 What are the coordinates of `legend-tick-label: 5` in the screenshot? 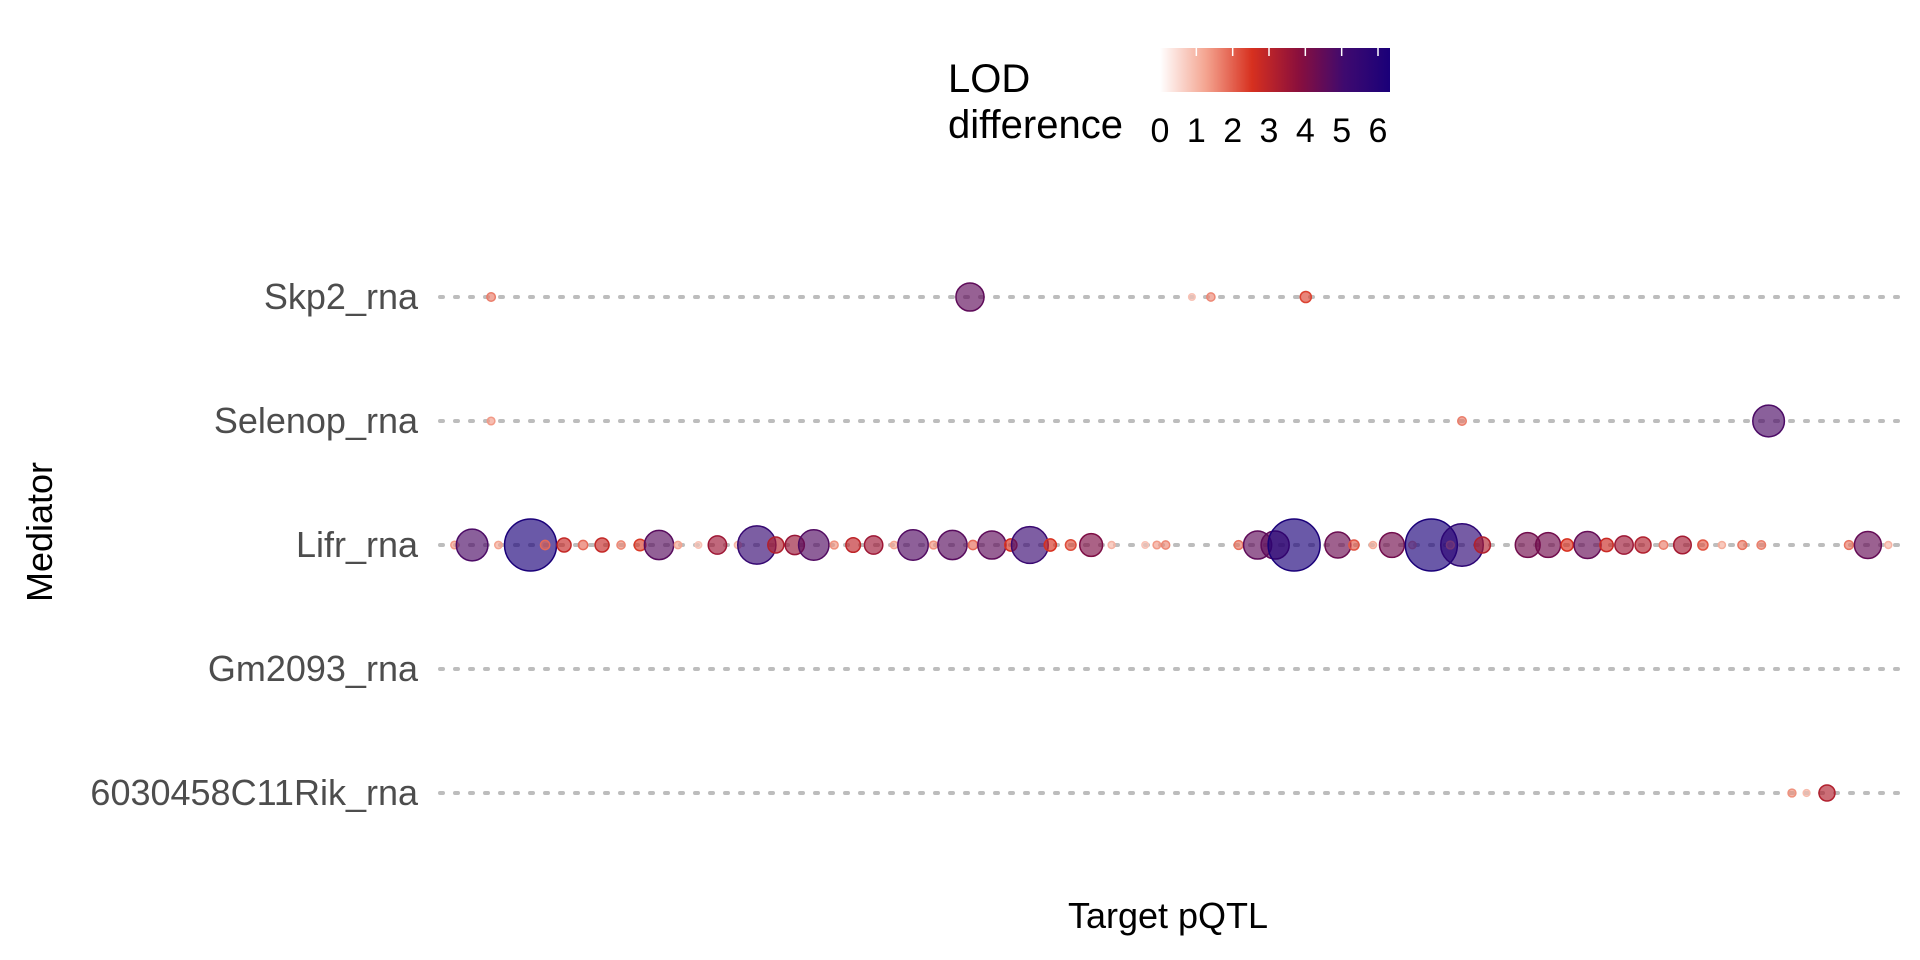 It's located at (1341, 131).